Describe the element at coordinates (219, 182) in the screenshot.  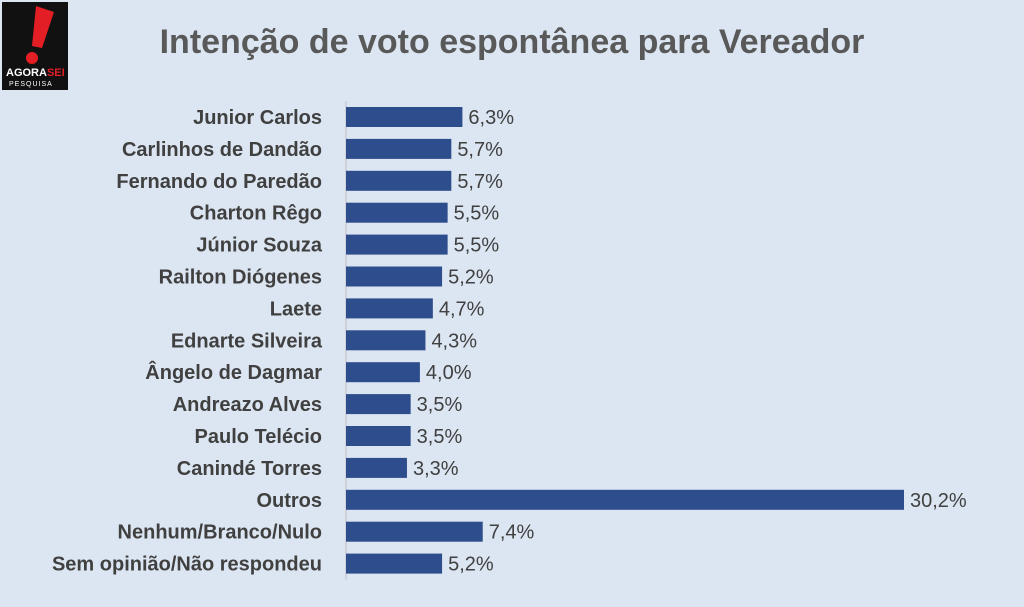
I see `category-label: Fernando do Paredão` at that location.